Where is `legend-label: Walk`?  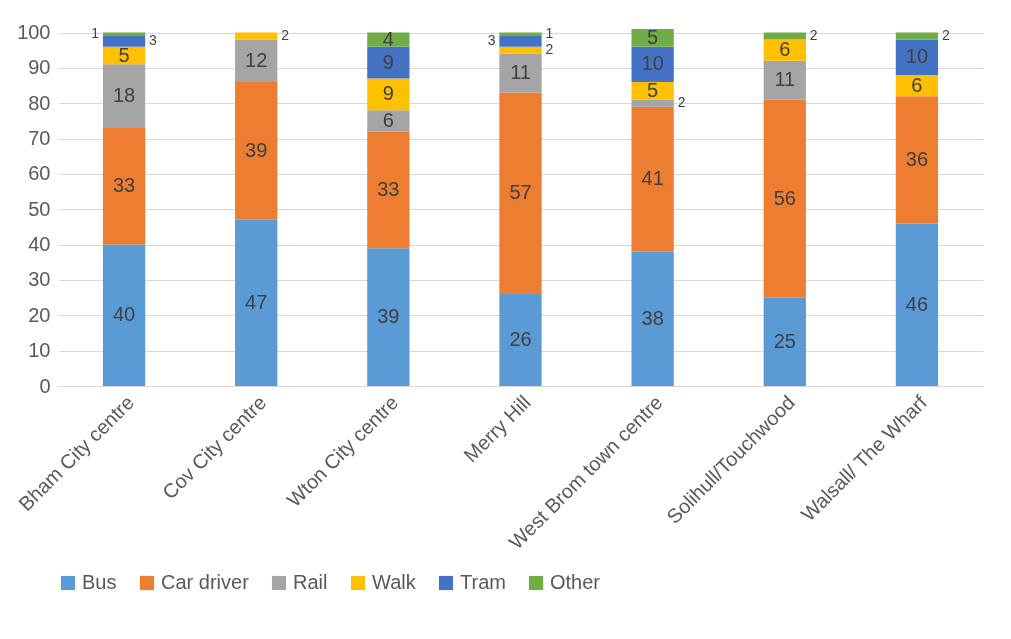
legend-label: Walk is located at coordinates (394, 582).